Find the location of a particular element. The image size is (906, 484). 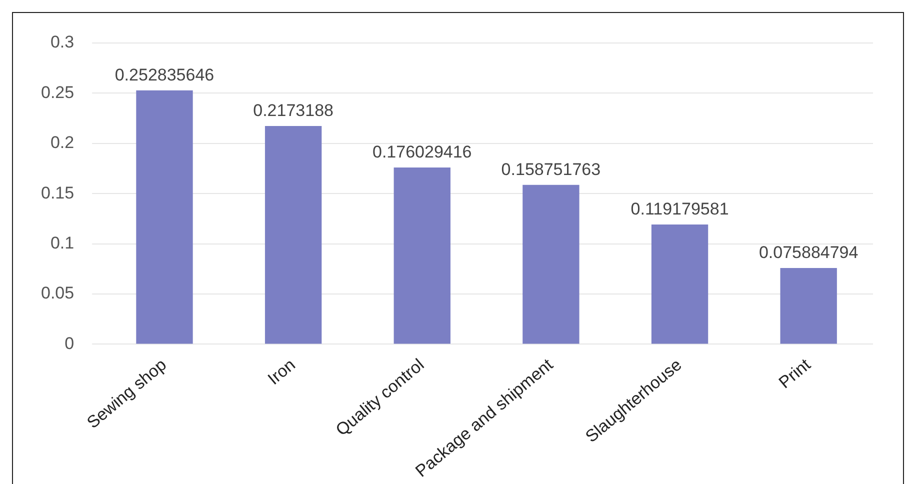

x-tick-label: Iron is located at coordinates (281, 372).